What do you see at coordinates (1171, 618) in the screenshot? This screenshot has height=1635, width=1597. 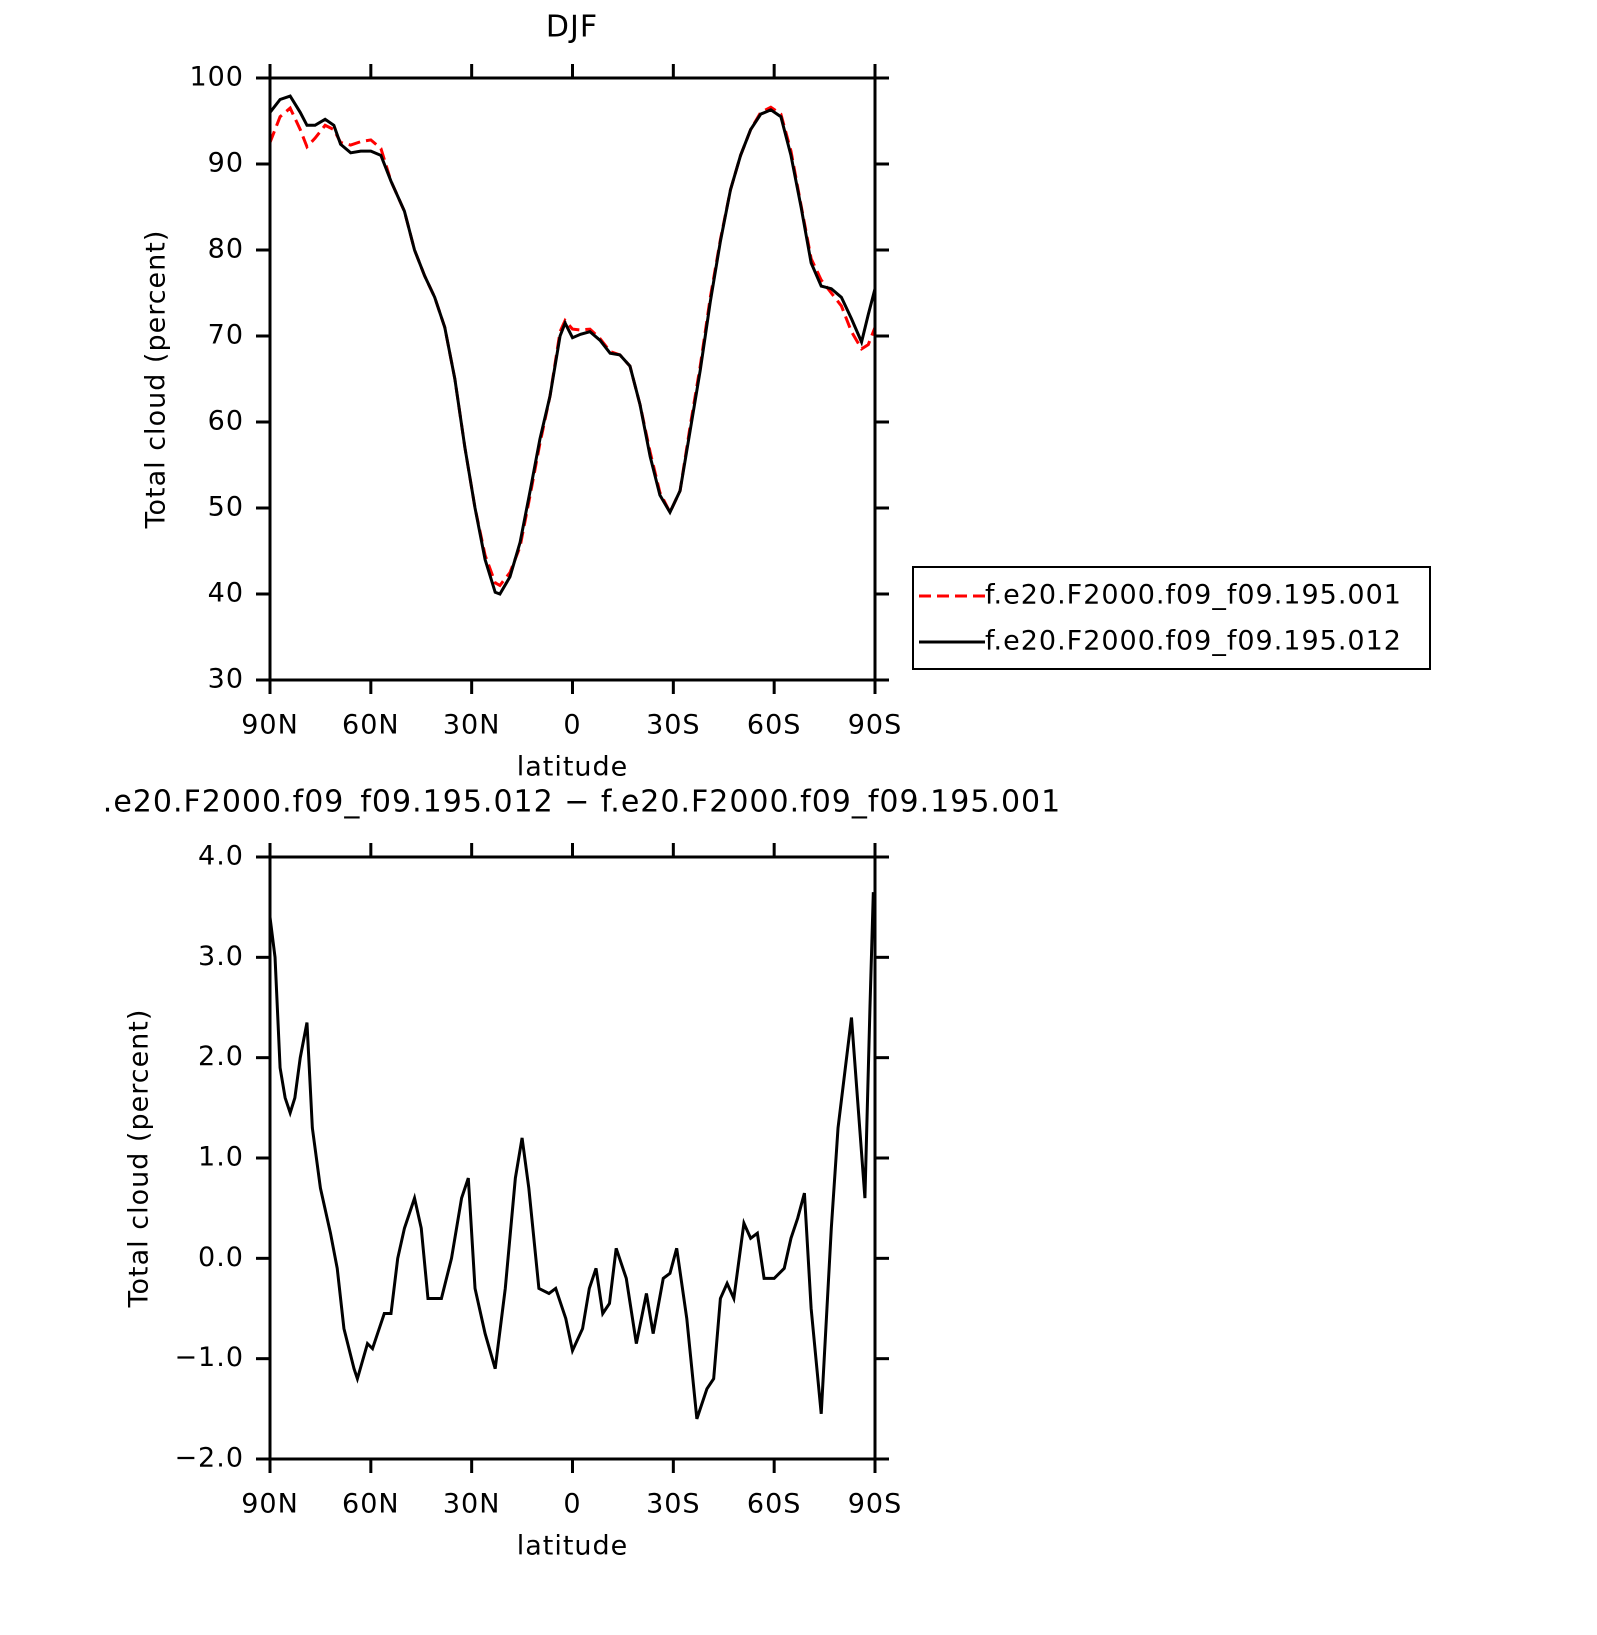 I see `legend-box` at bounding box center [1171, 618].